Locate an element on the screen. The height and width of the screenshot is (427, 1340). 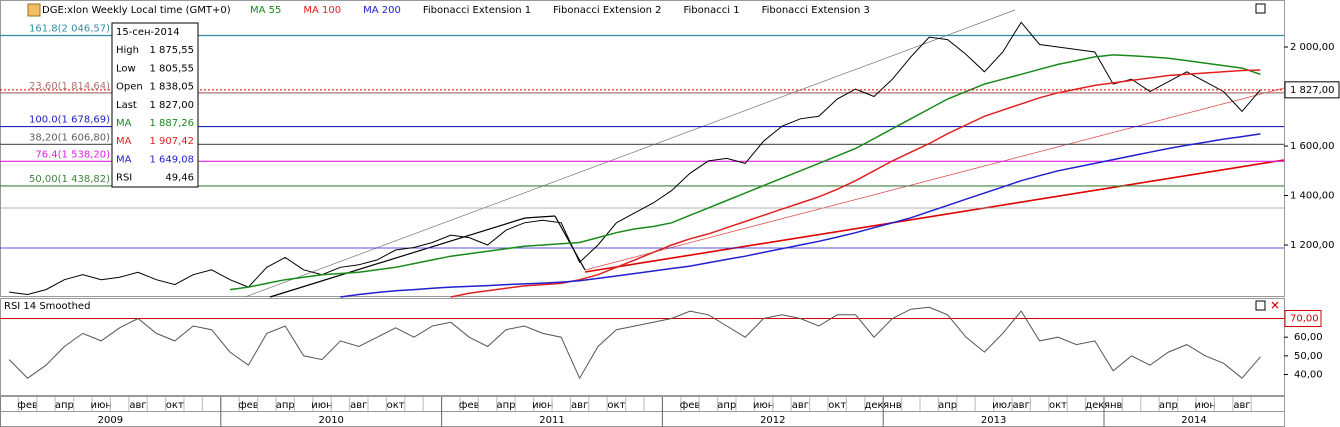
year-label: 2013 is located at coordinates (993, 420).